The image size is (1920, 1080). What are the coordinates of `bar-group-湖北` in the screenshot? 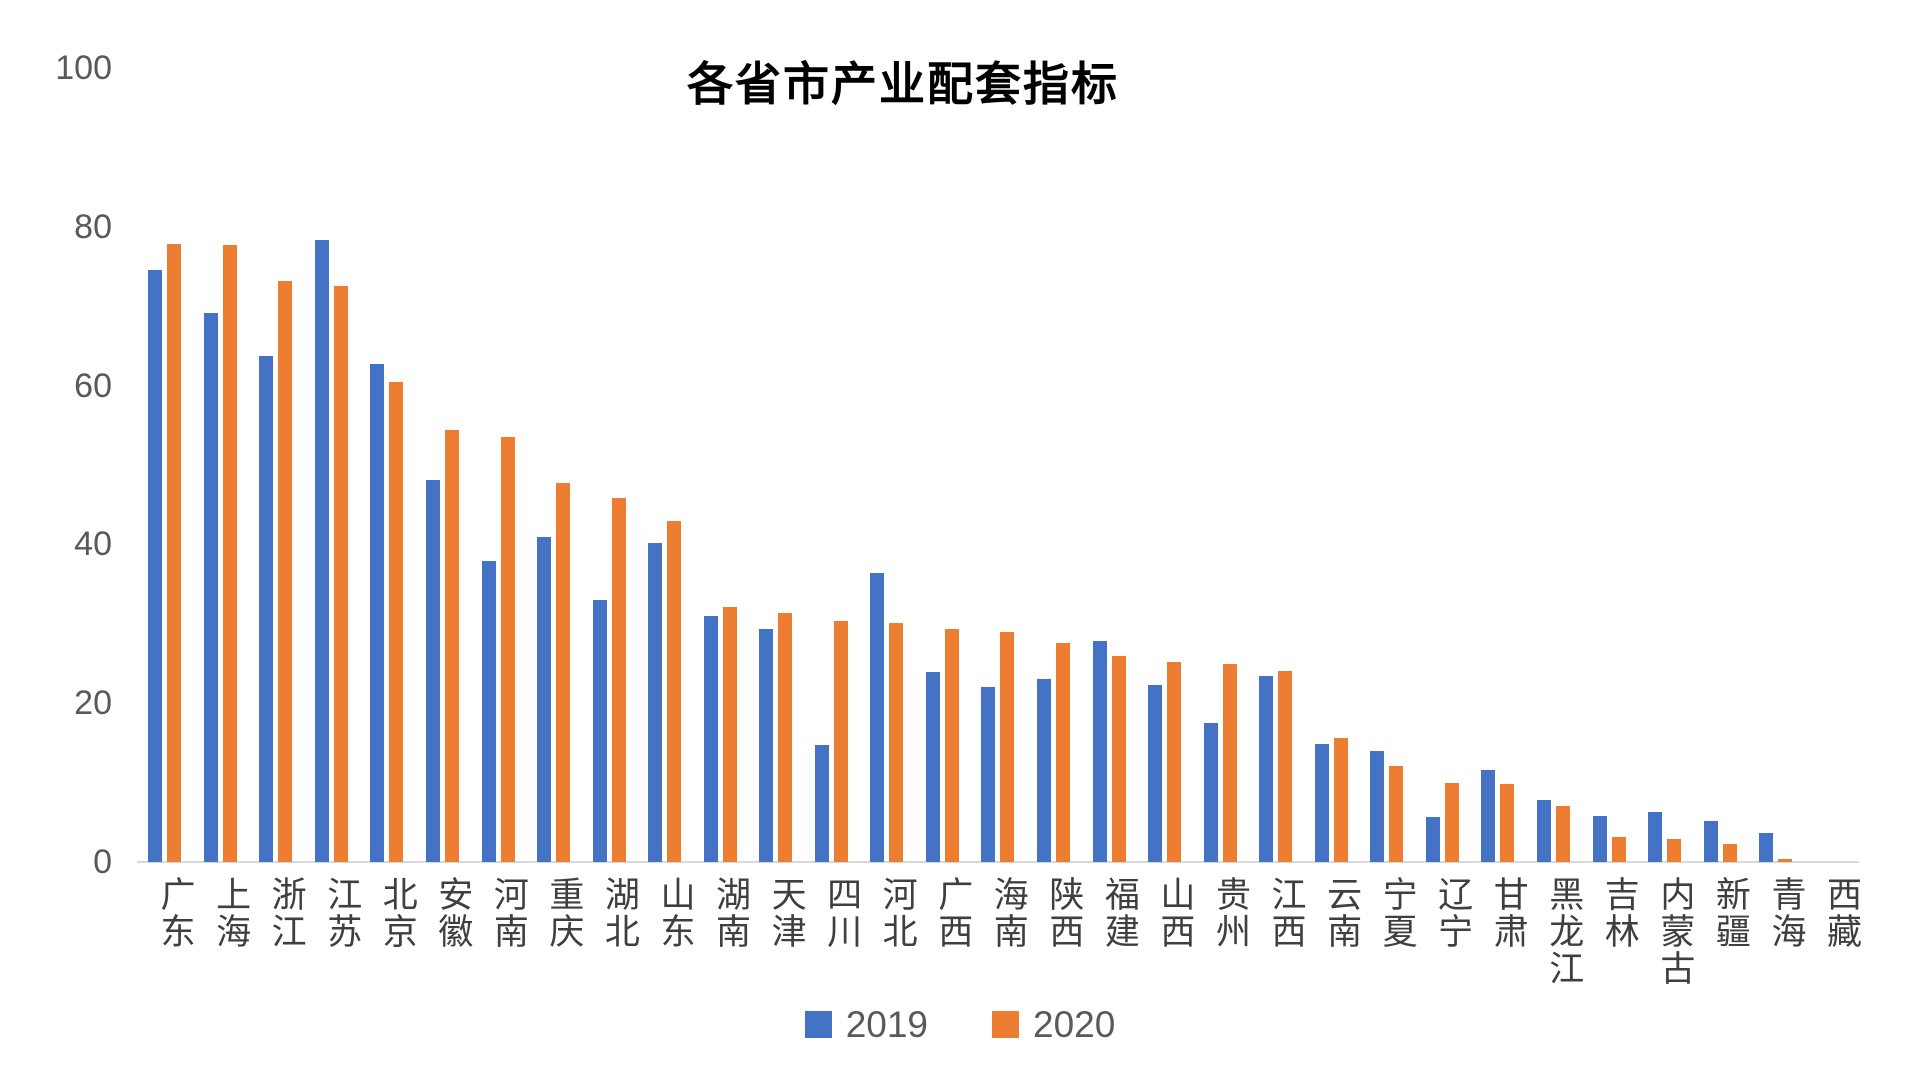 It's located at (609, 465).